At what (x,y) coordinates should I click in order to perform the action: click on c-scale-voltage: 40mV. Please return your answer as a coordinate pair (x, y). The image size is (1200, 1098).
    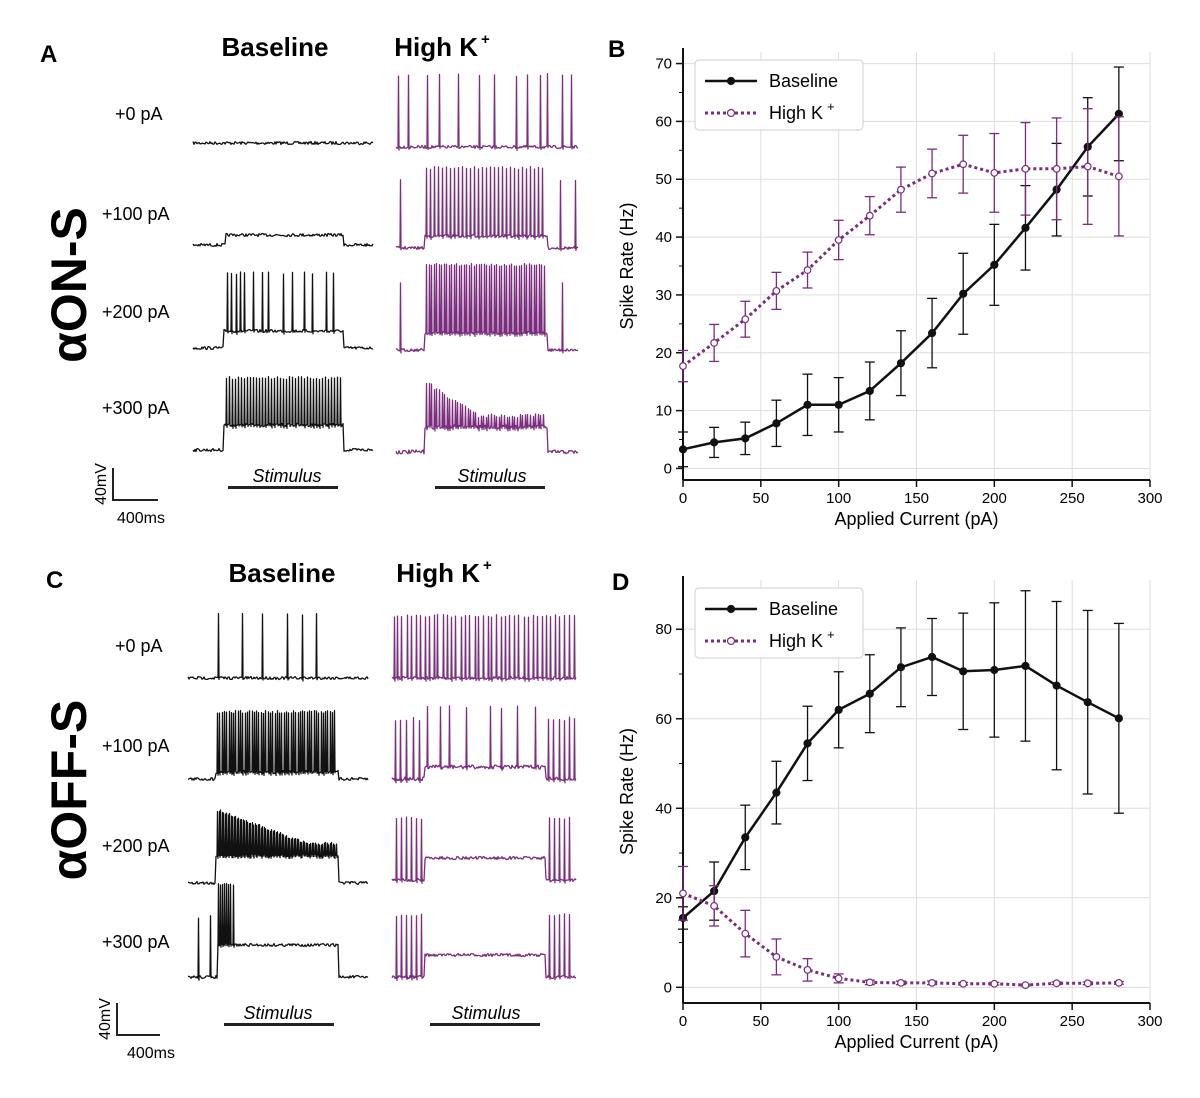
    Looking at the image, I should click on (105, 1019).